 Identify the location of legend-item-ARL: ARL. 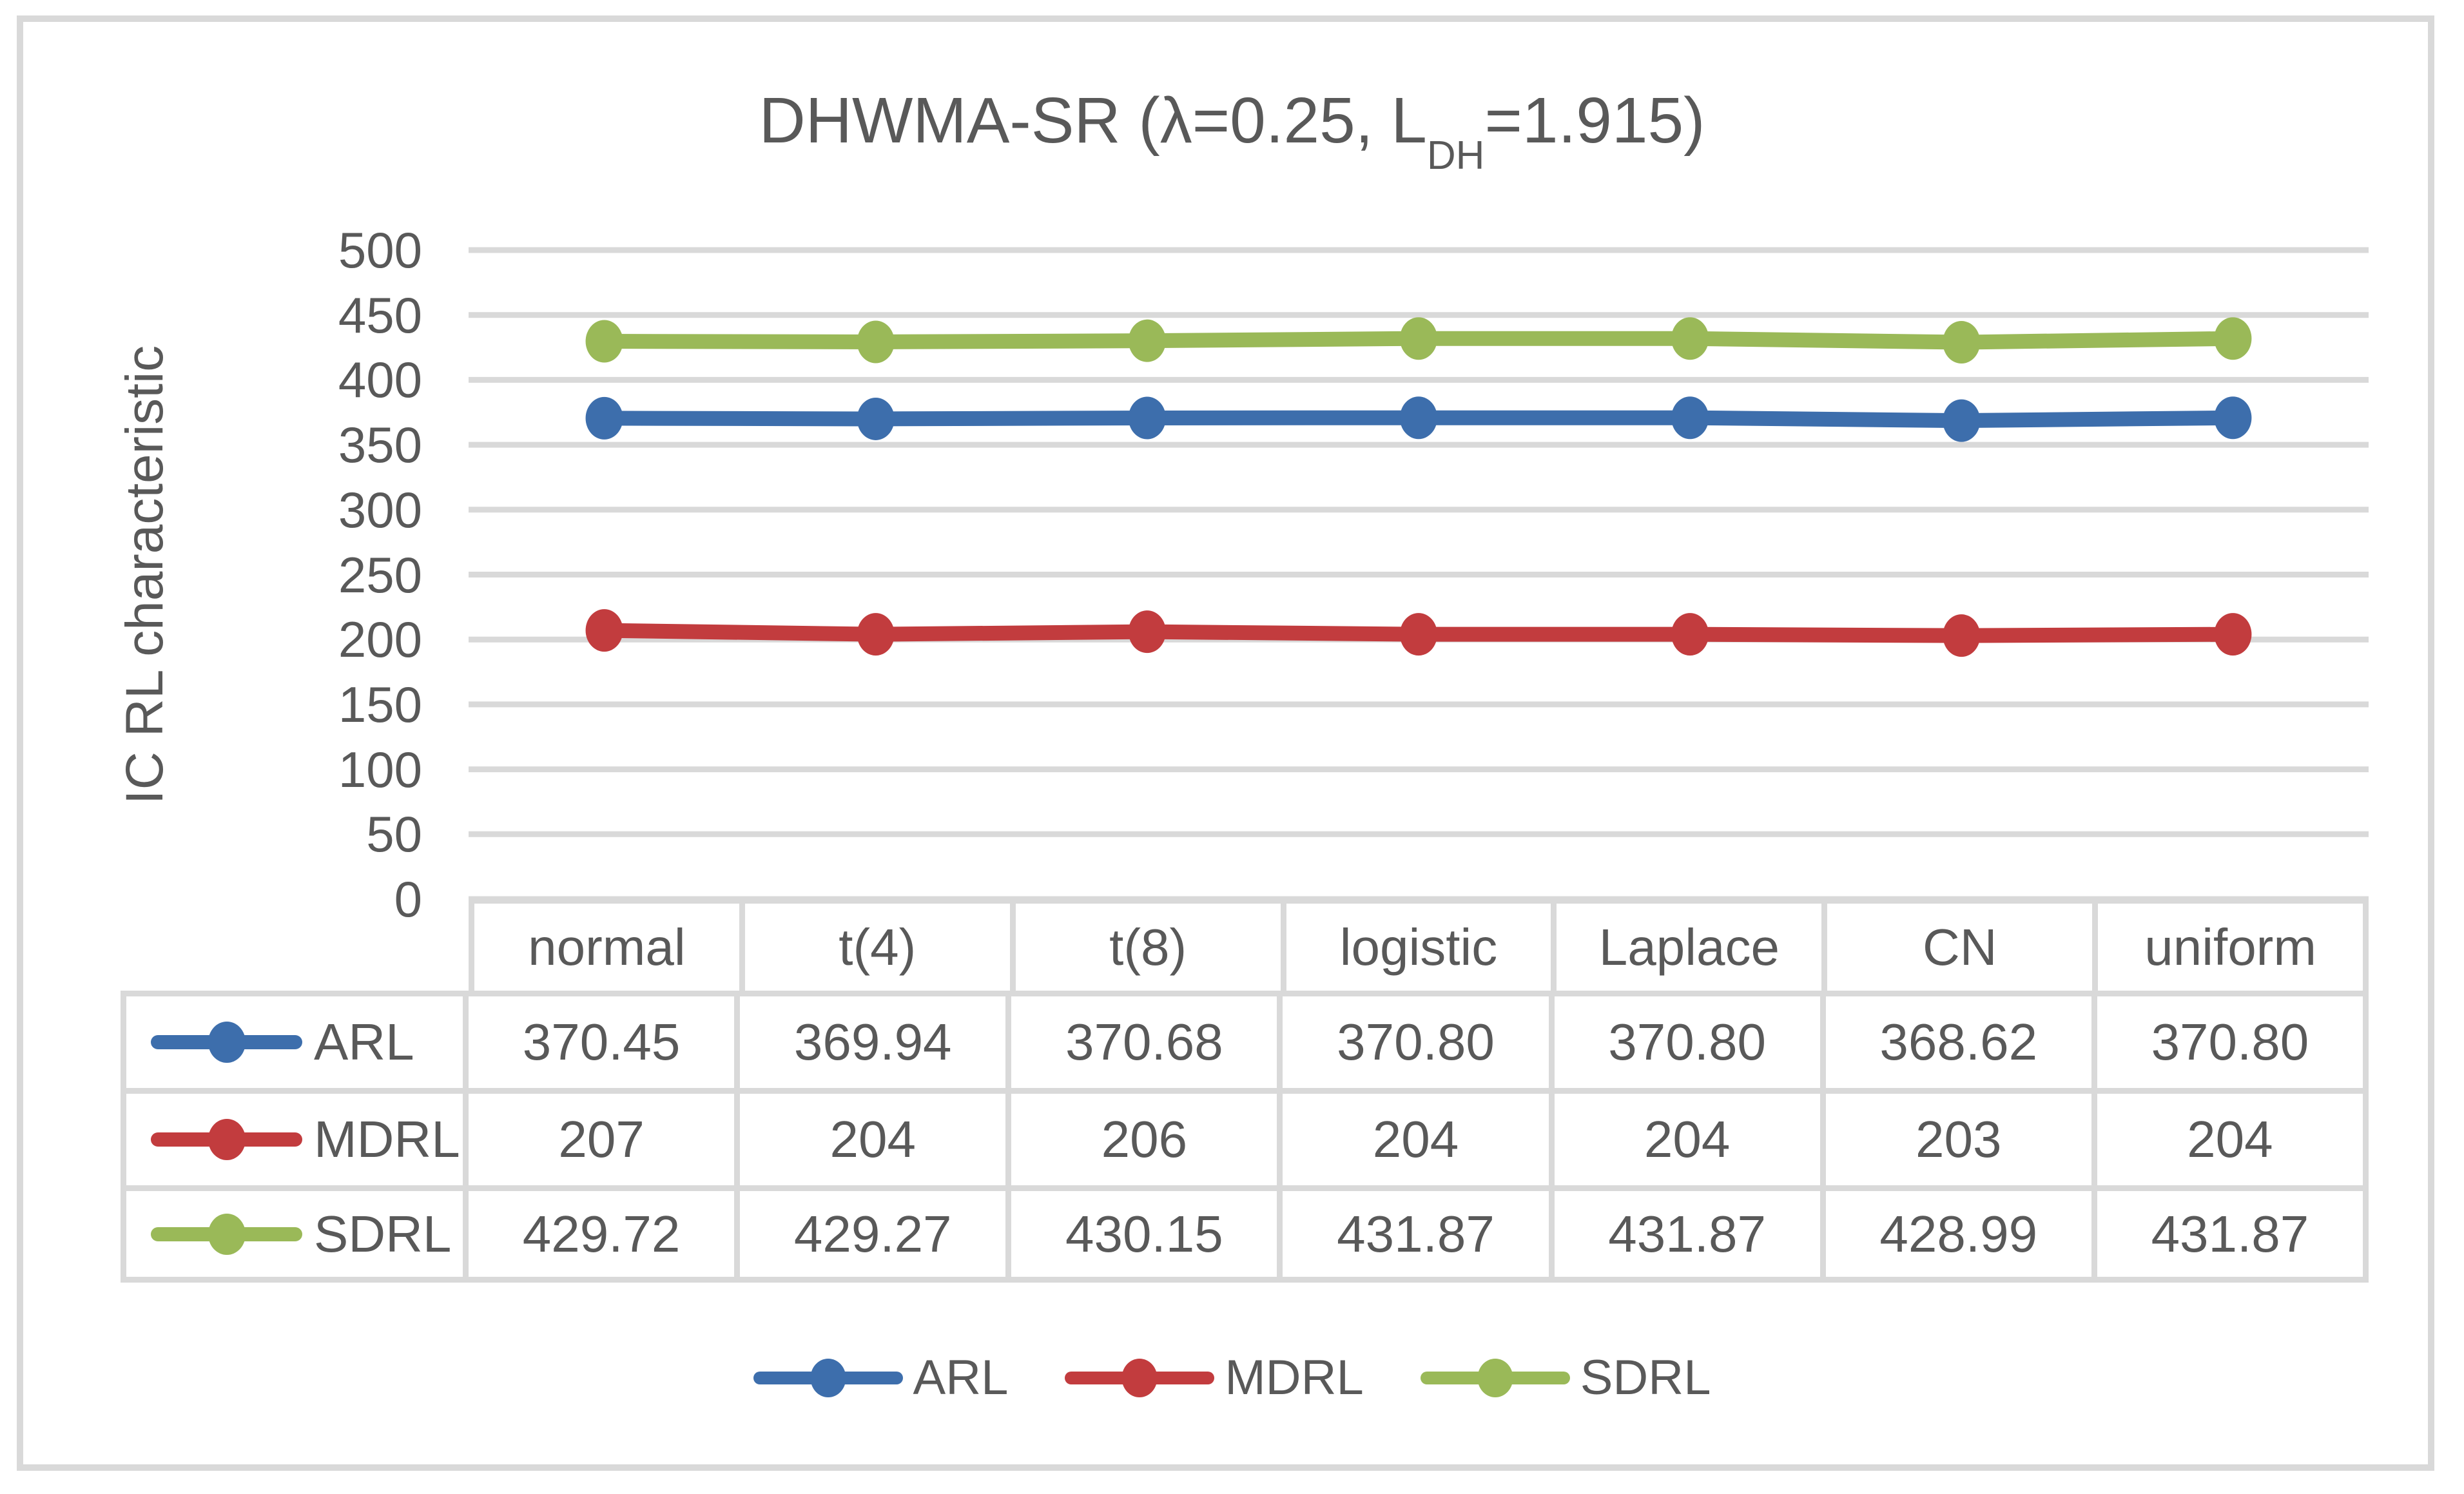
(881, 1378).